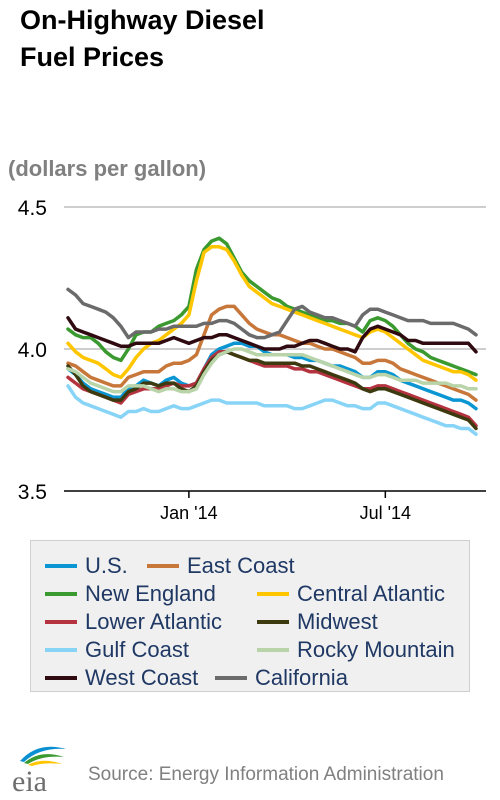  What do you see at coordinates (301, 677) in the screenshot?
I see `legend-label: California` at bounding box center [301, 677].